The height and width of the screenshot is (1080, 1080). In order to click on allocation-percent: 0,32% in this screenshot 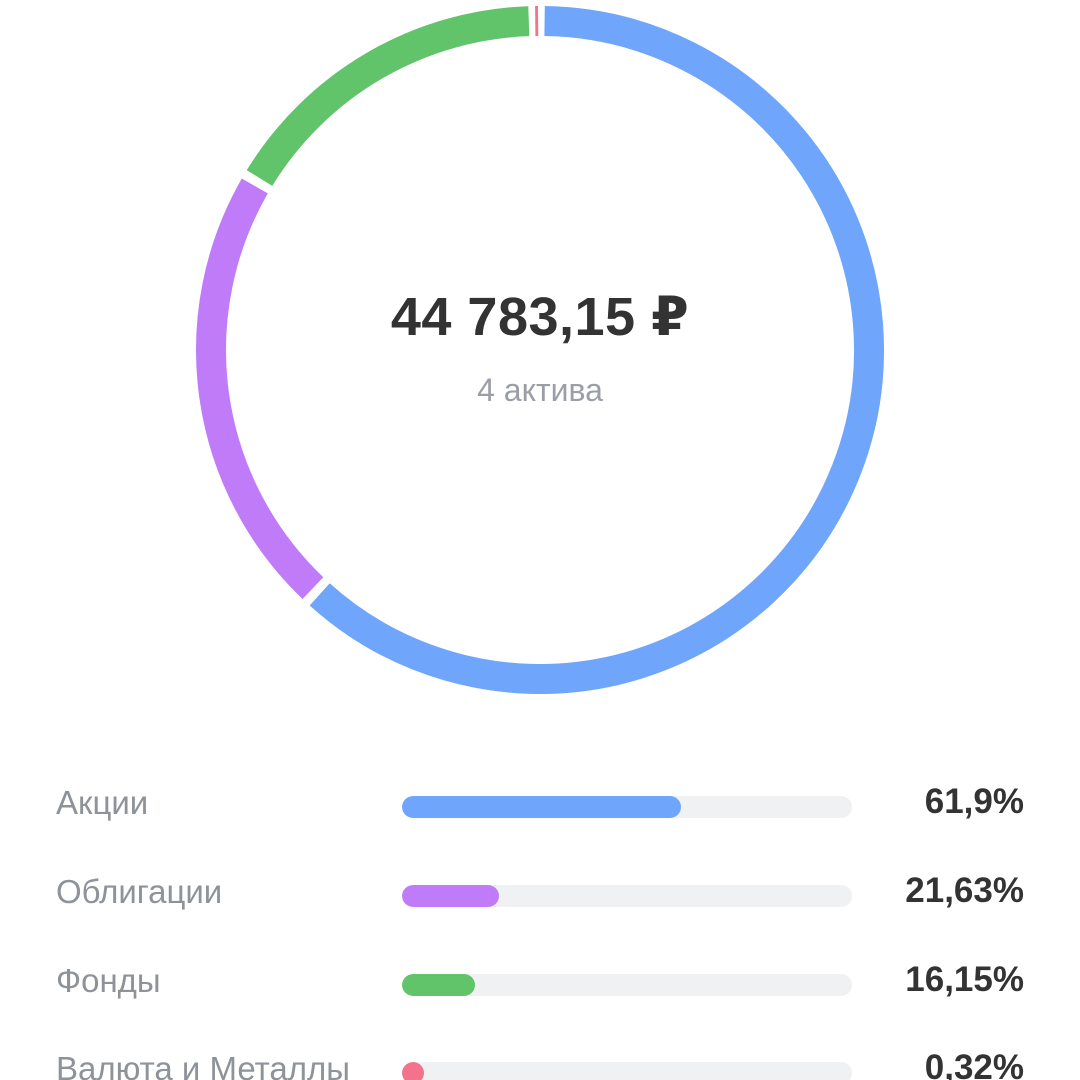, I will do `click(974, 1064)`.